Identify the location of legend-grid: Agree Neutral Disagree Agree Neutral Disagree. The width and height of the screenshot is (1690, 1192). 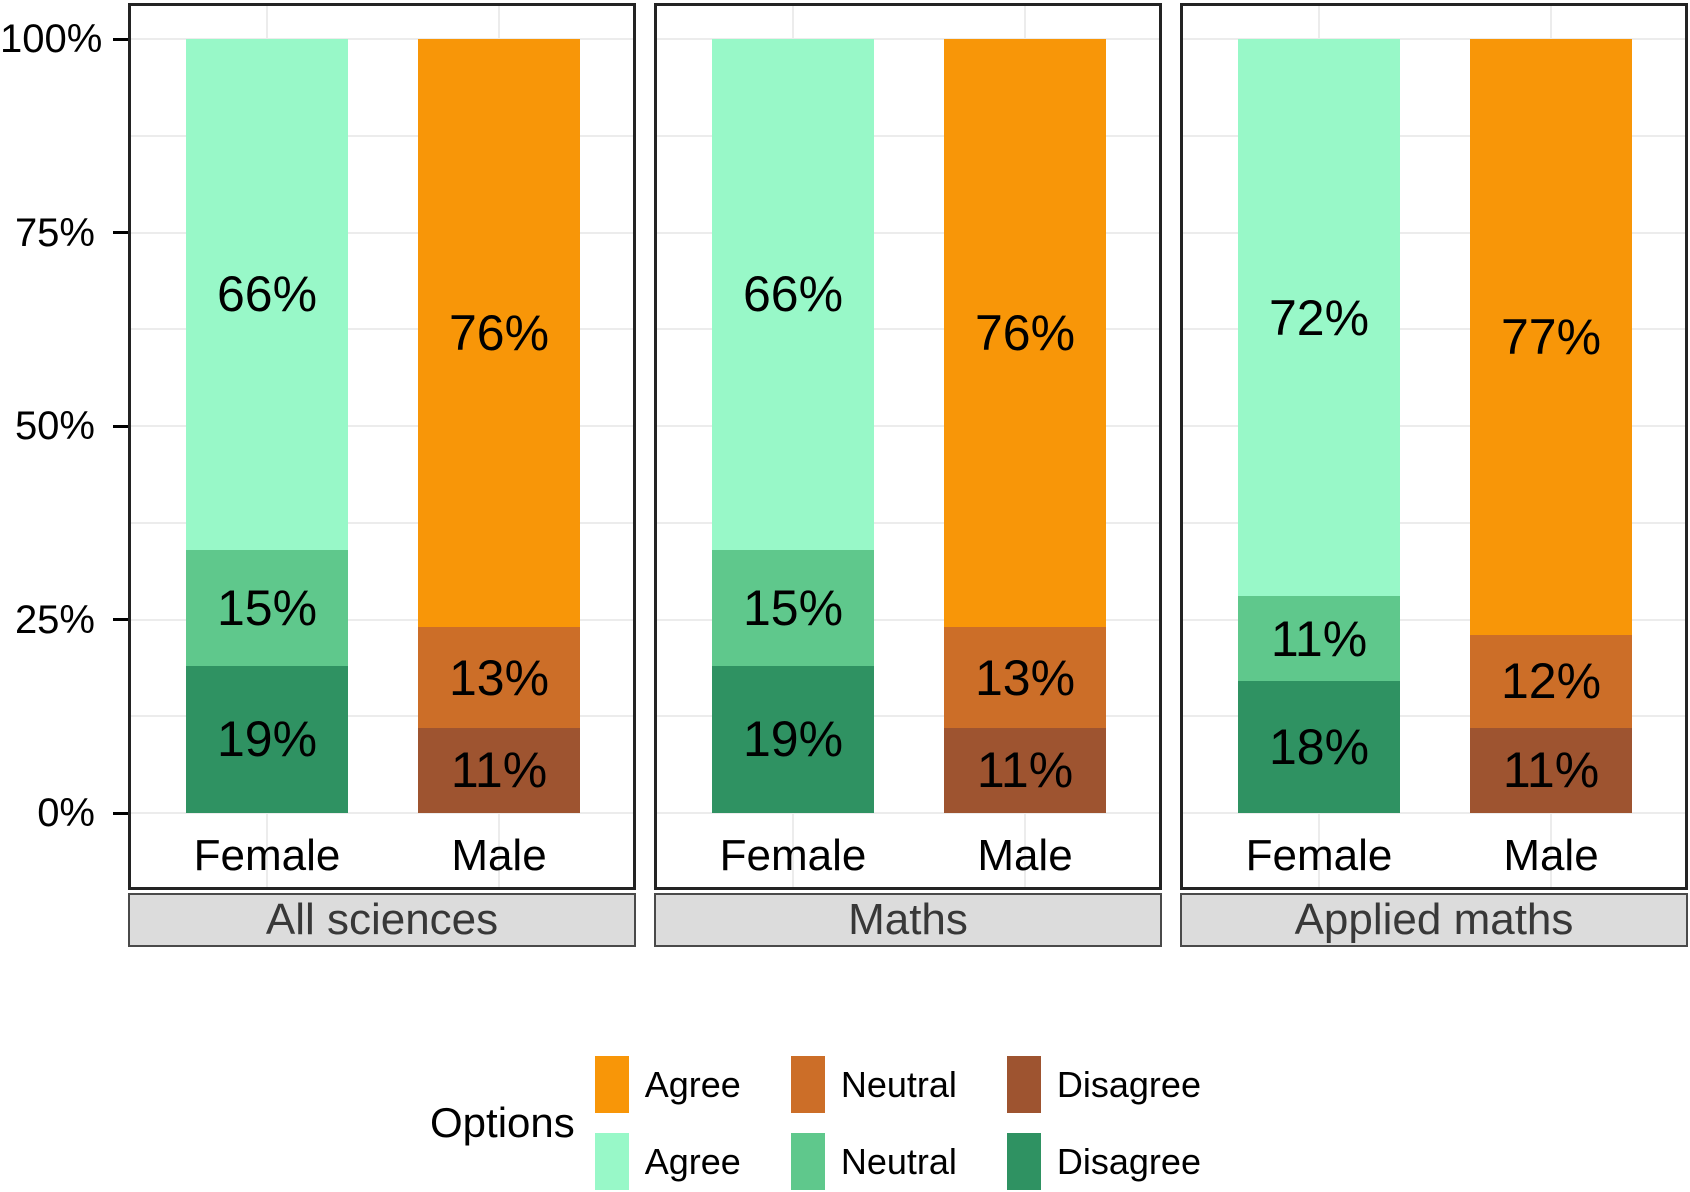
(897, 1123).